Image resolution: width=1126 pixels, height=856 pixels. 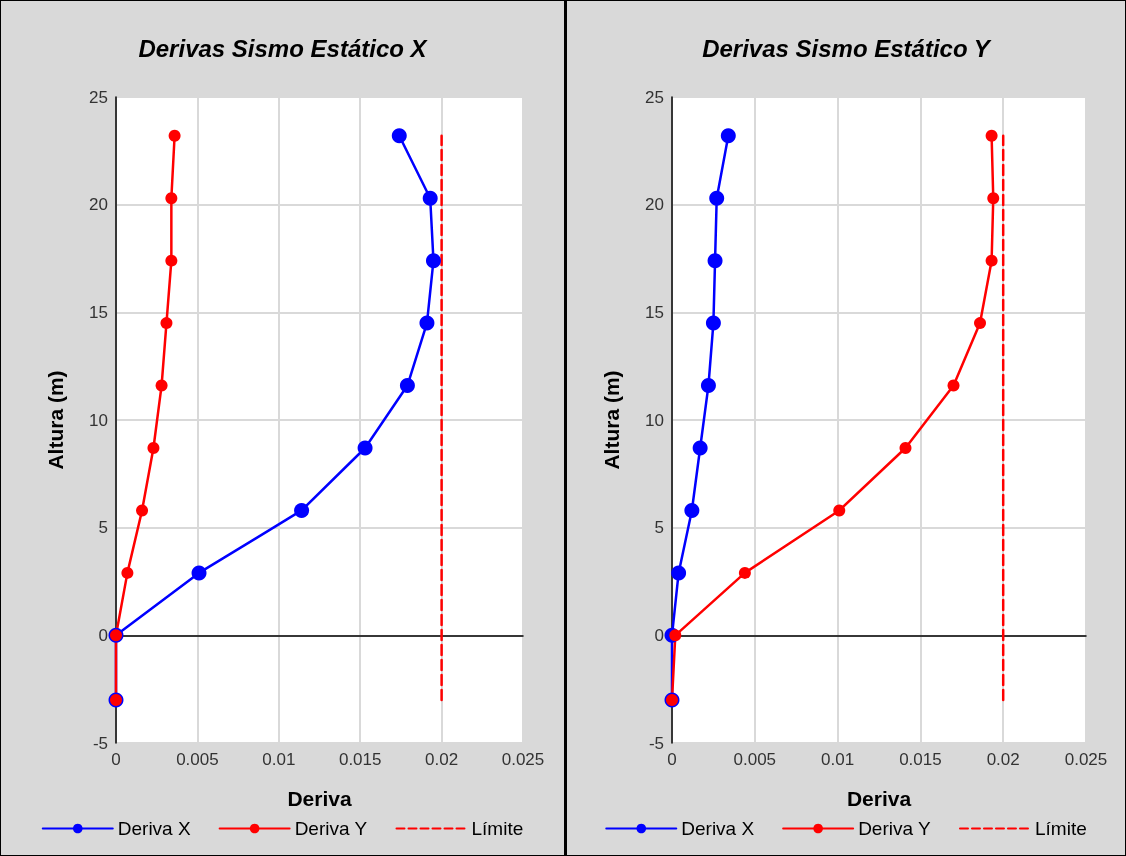 What do you see at coordinates (283, 48) in the screenshot?
I see `chart-title: Derivas Sismo Estático X` at bounding box center [283, 48].